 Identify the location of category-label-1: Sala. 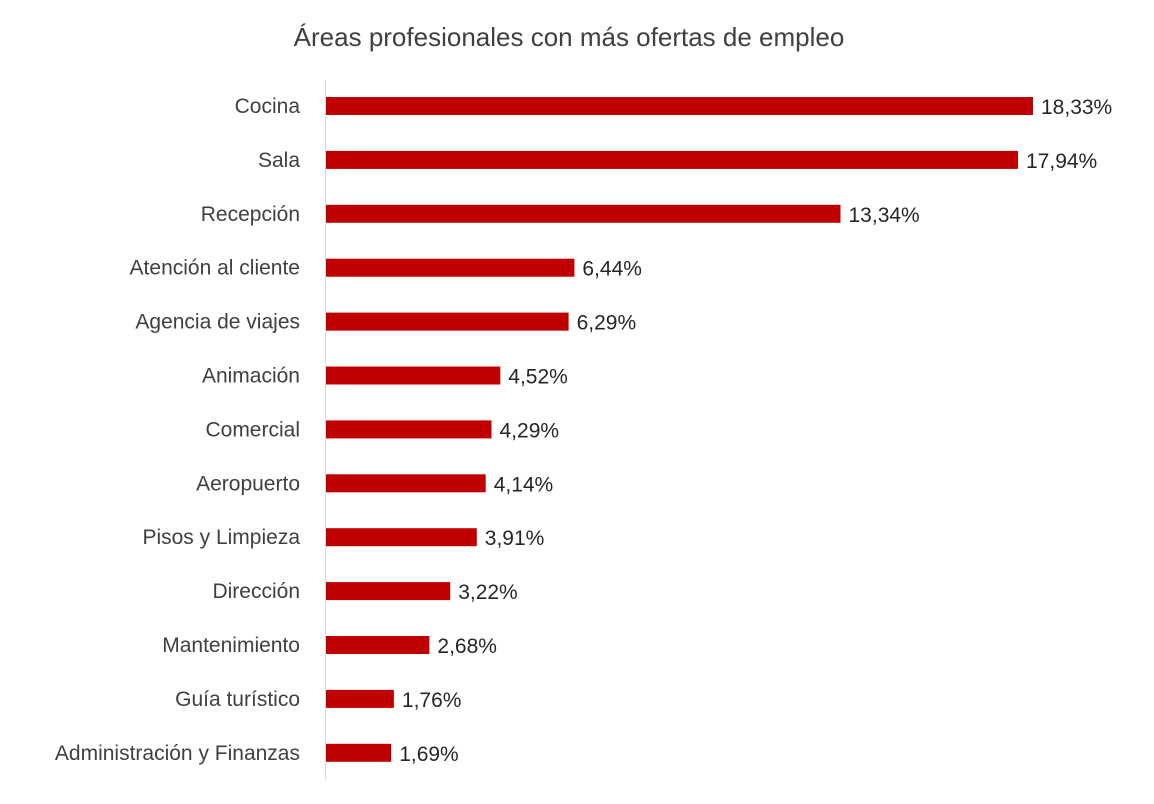
(279, 160).